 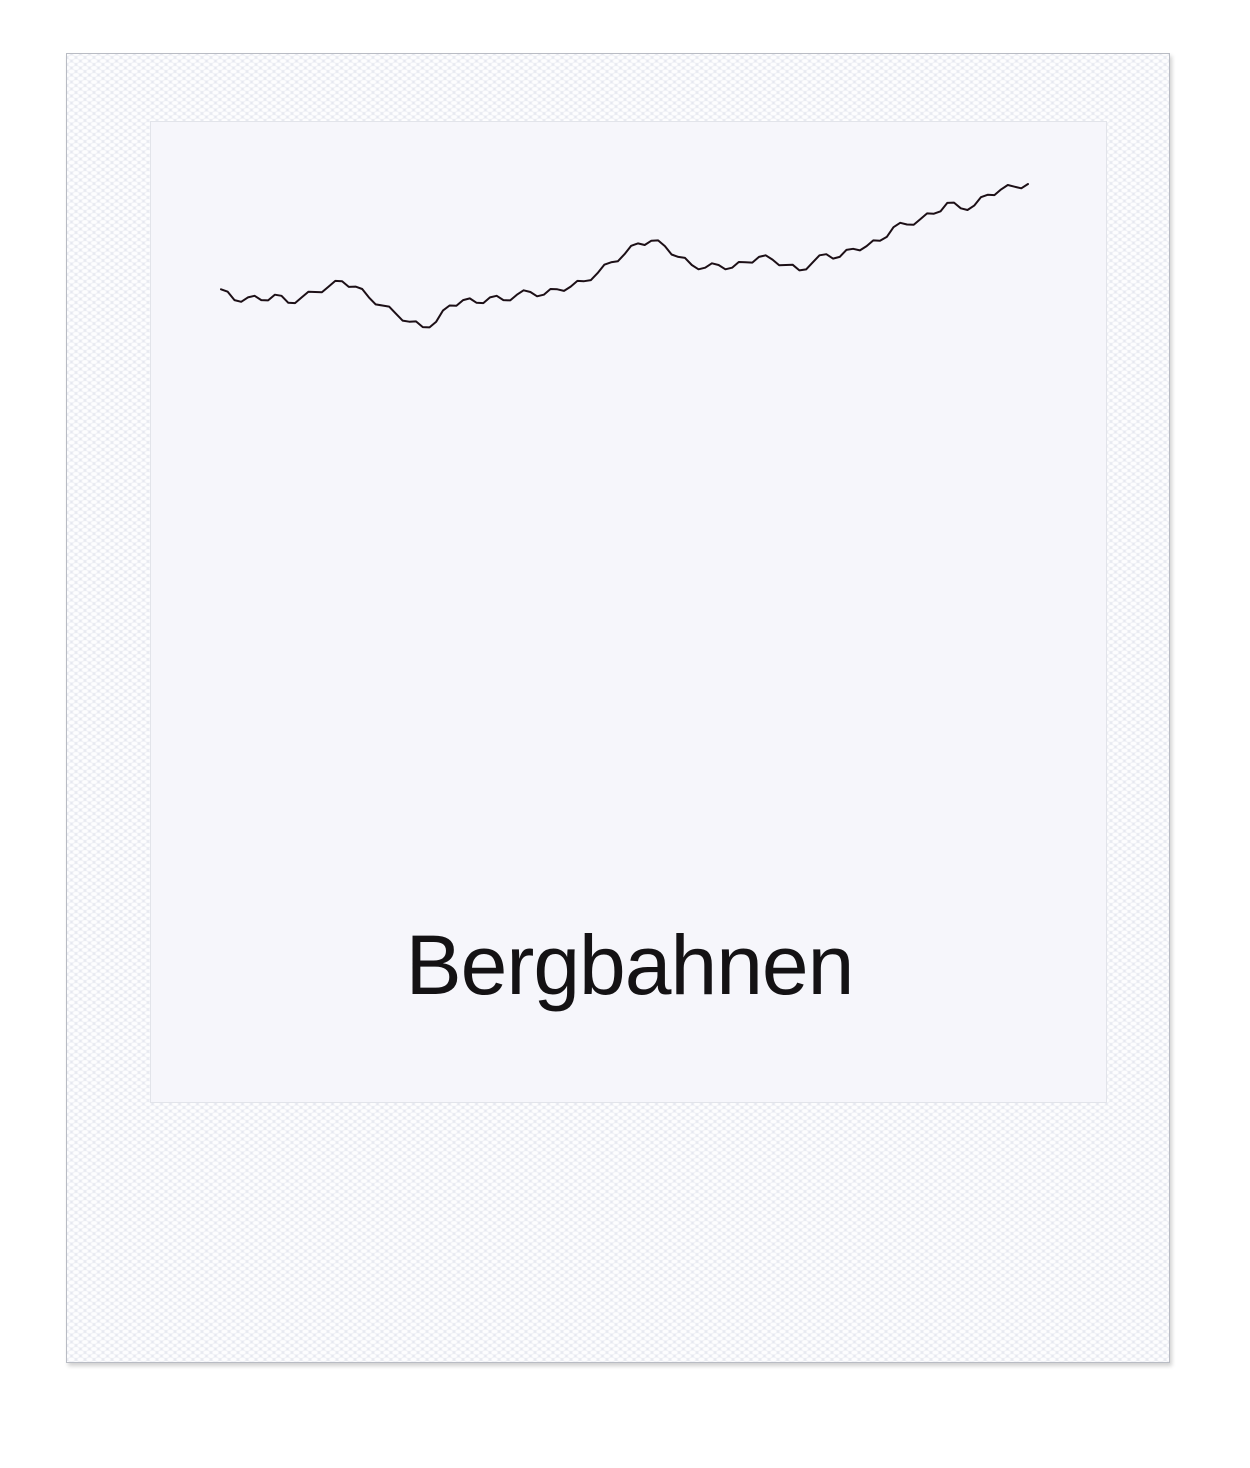 What do you see at coordinates (630, 965) in the screenshot?
I see `card-label: Bergbahnen` at bounding box center [630, 965].